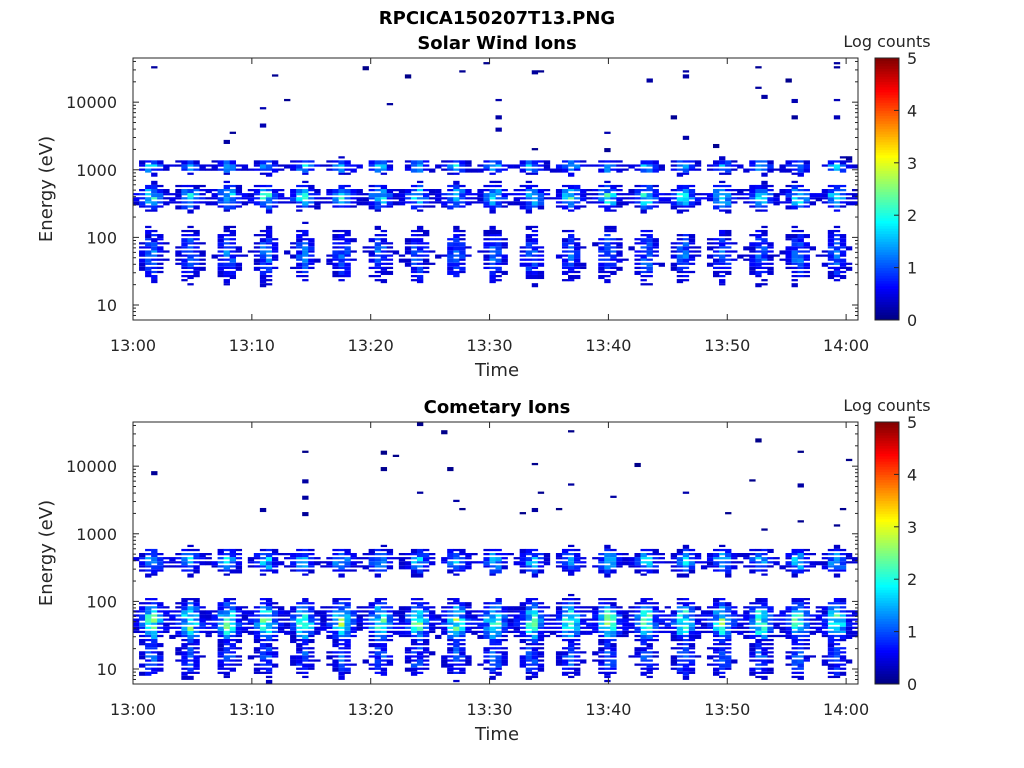  Describe the element at coordinates (497, 18) in the screenshot. I see `figure-title: RPCICA150207T13.PNG` at that location.